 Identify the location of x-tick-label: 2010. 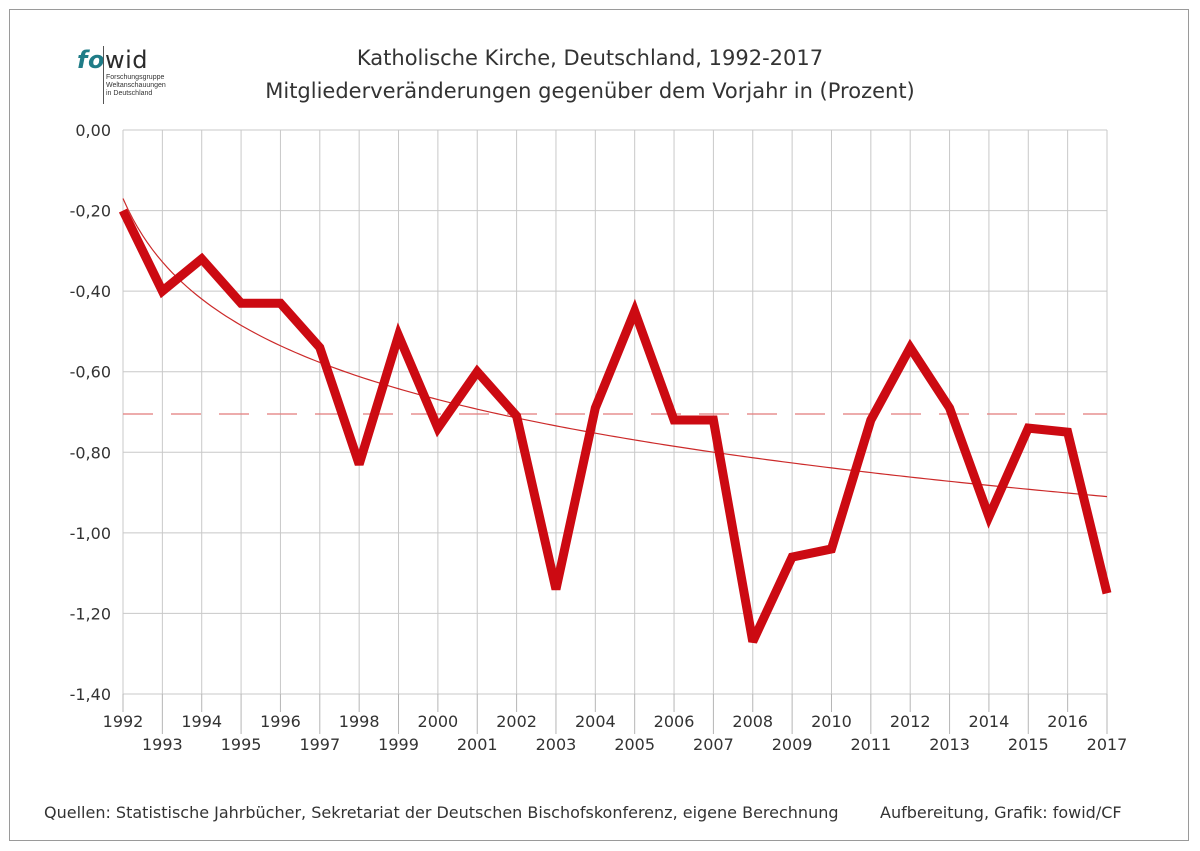
(831, 721).